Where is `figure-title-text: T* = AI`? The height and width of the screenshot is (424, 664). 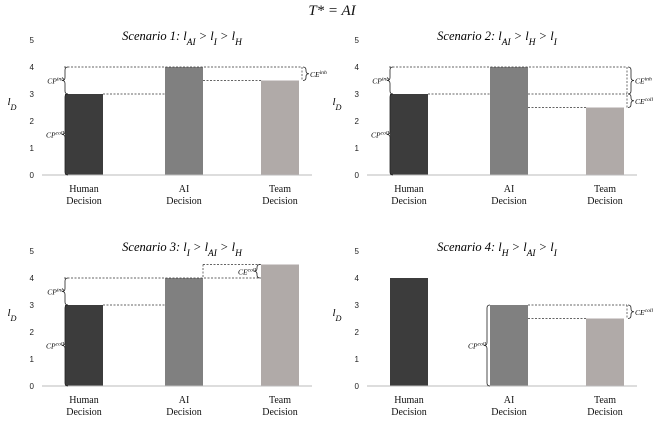
figure-title-text: T* = AI is located at coordinates (332, 11).